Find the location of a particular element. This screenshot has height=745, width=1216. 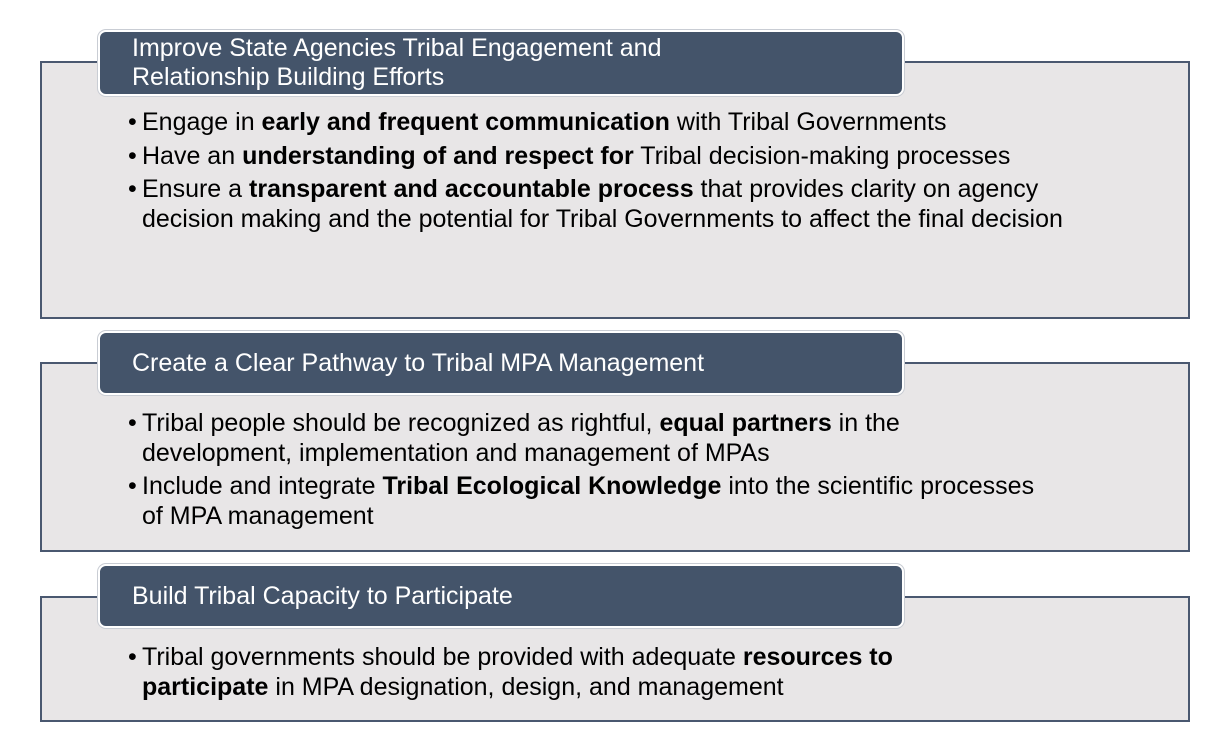

section-title-line: Relationship Building Efforts is located at coordinates (288, 77).